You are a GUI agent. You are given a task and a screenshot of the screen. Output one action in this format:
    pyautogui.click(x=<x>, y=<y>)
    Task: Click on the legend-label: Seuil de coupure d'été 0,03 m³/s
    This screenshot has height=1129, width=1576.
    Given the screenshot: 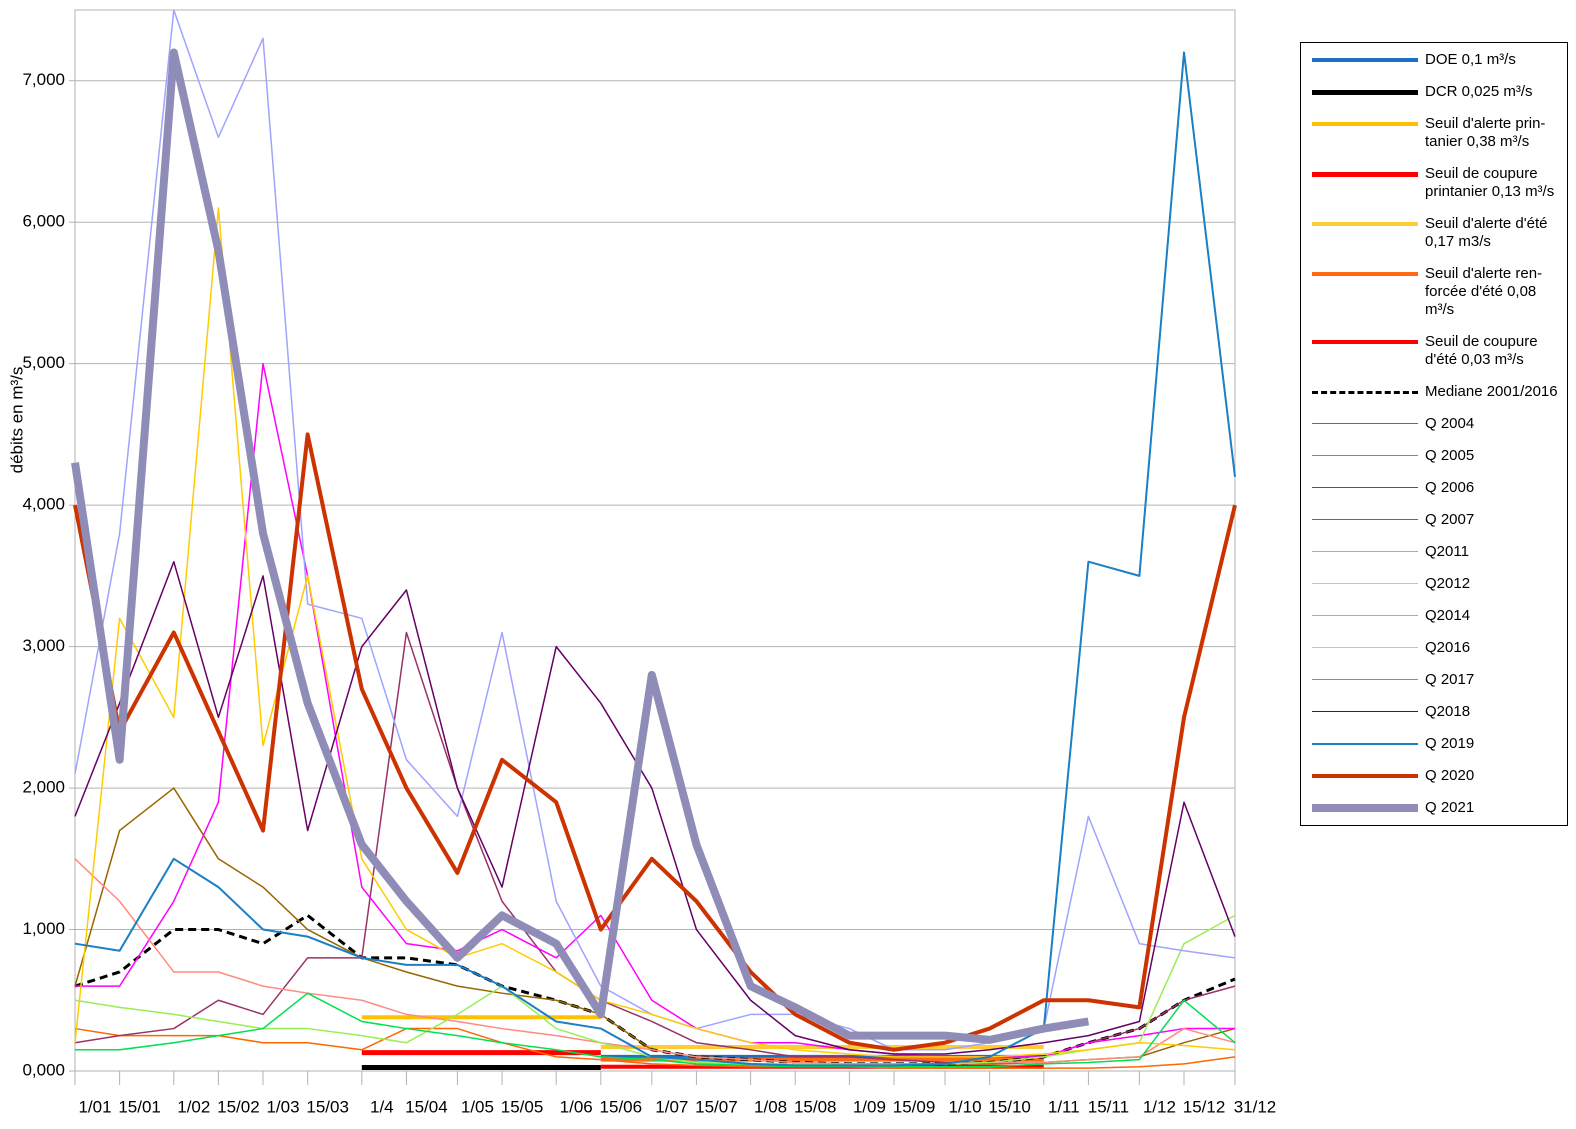 What is the action you would take?
    pyautogui.click(x=1481, y=350)
    